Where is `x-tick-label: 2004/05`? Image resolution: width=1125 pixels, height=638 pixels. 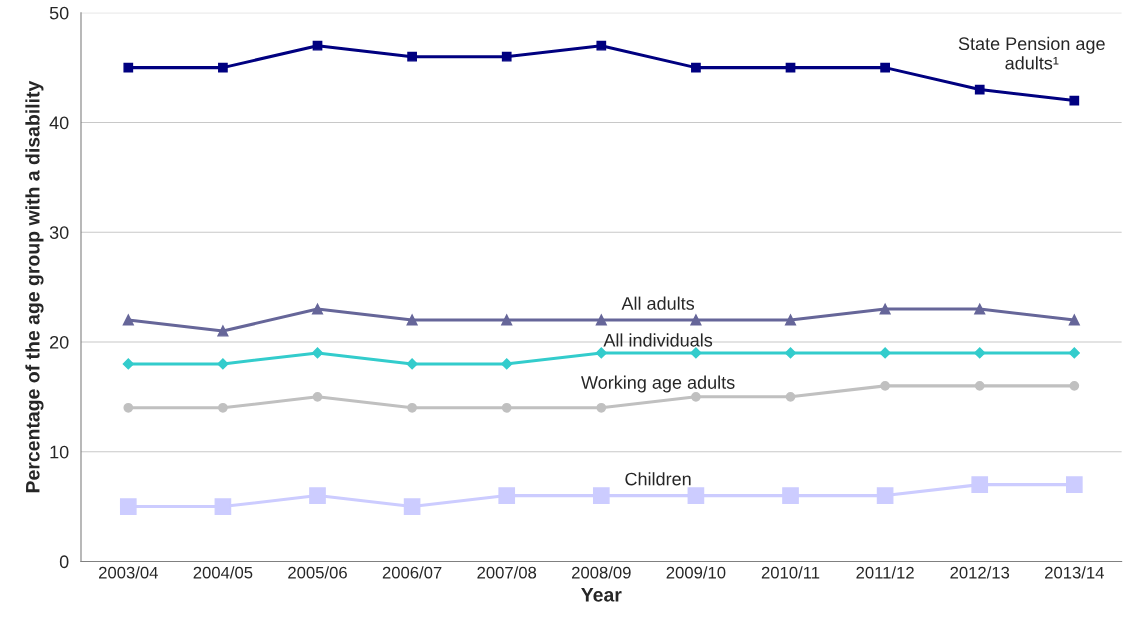 x-tick-label: 2004/05 is located at coordinates (223, 572).